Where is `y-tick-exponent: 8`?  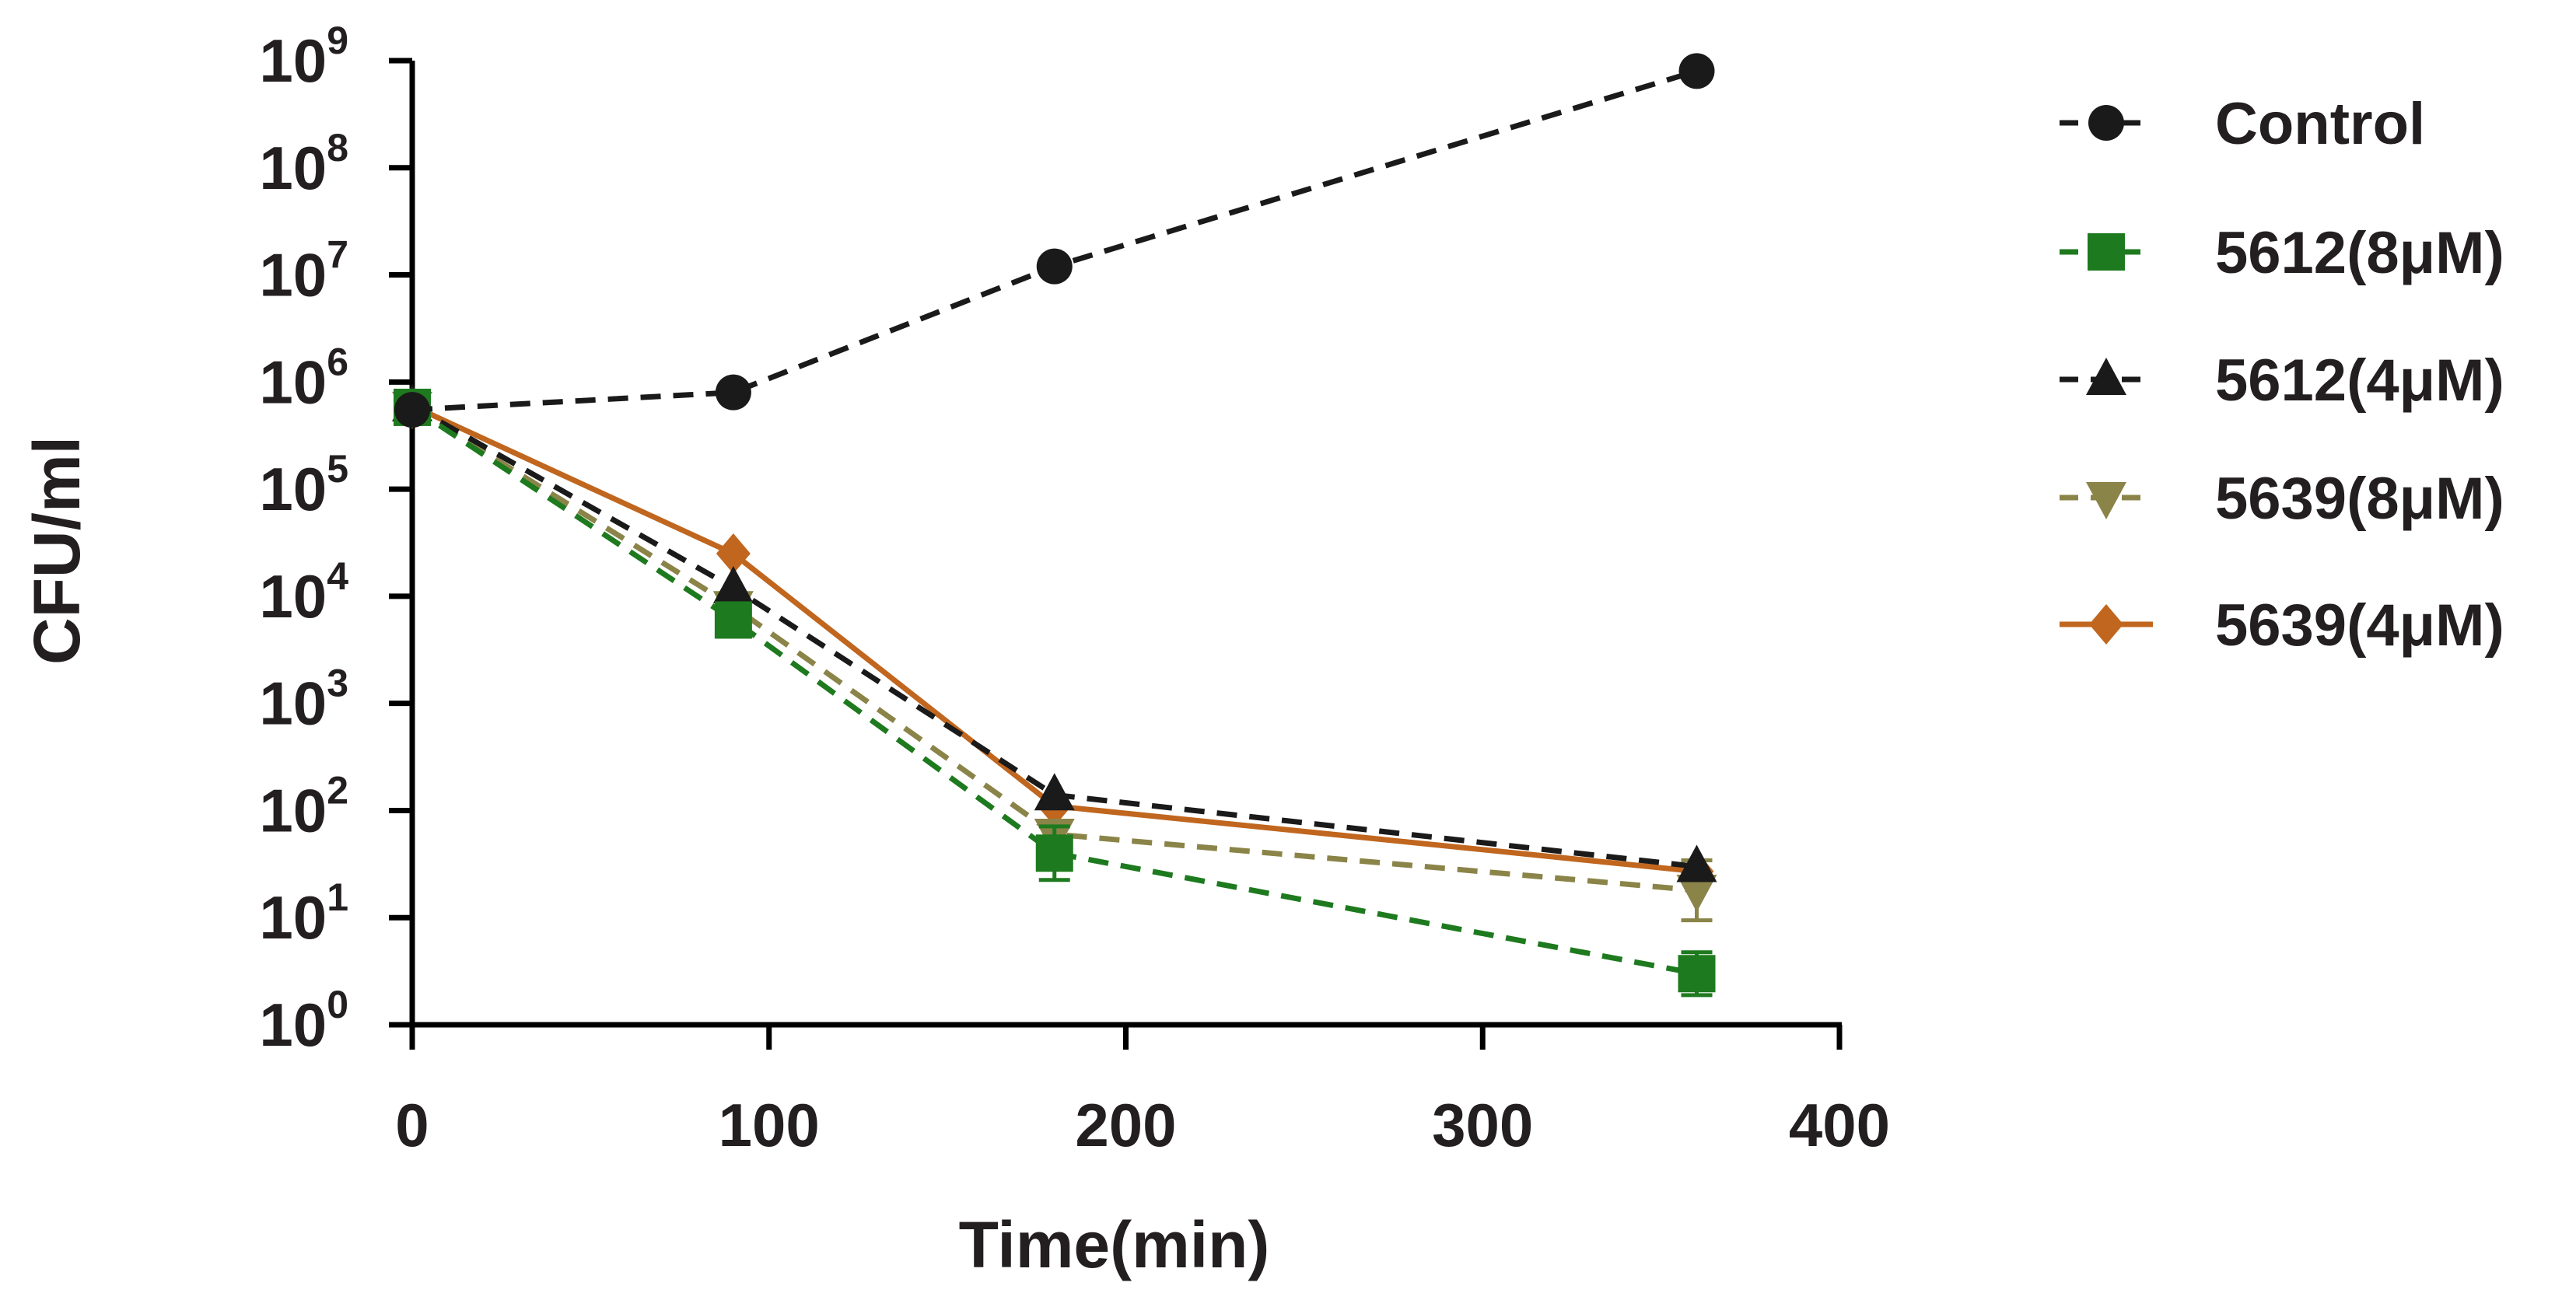 y-tick-exponent: 8 is located at coordinates (337, 148).